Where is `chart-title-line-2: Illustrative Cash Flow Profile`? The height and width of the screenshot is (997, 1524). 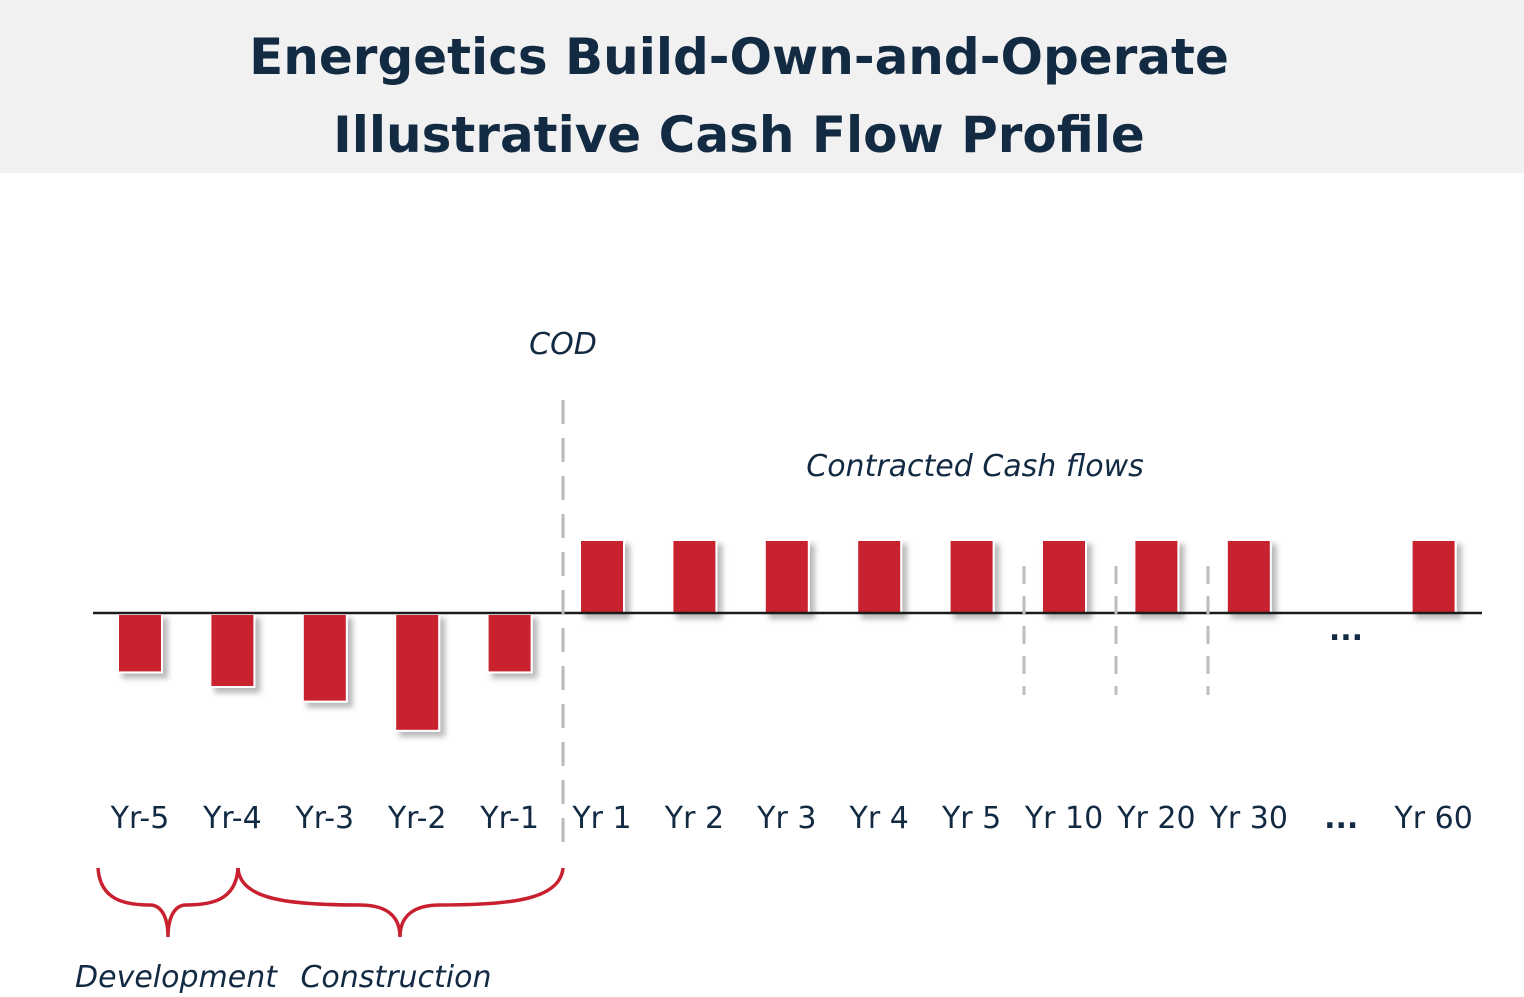
chart-title-line-2: Illustrative Cash Flow Profile is located at coordinates (739, 135).